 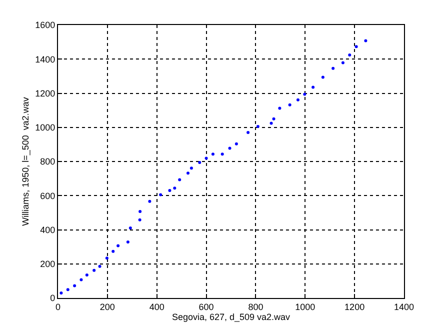 I want to click on y-tick-label: 1600, so click(x=45, y=25).